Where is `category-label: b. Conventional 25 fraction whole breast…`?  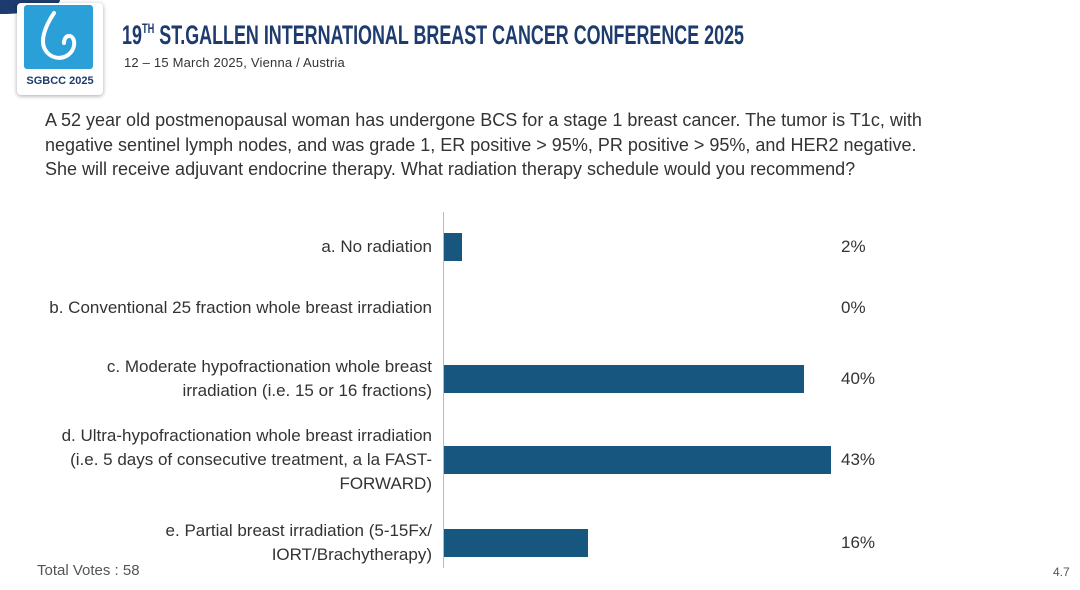
category-label: b. Conventional 25 fraction whole breast… is located at coordinates (240, 307).